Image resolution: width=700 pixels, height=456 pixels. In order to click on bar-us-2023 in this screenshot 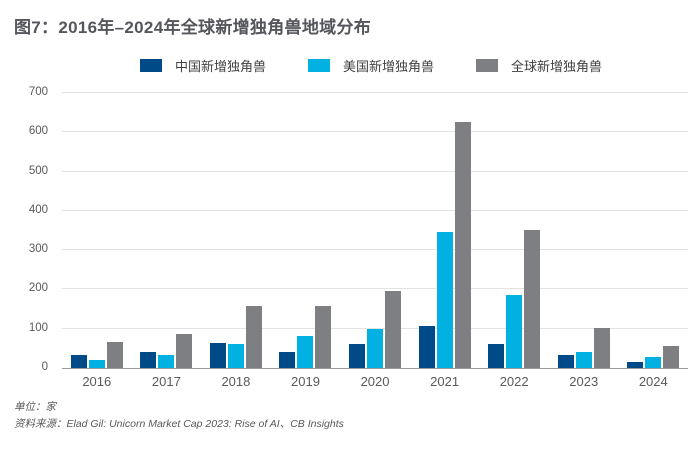, I will do `click(583, 359)`.